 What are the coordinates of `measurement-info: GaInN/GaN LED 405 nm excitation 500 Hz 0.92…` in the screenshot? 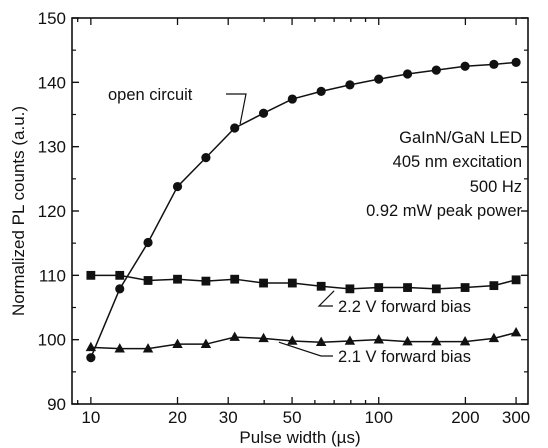 It's located at (444, 174).